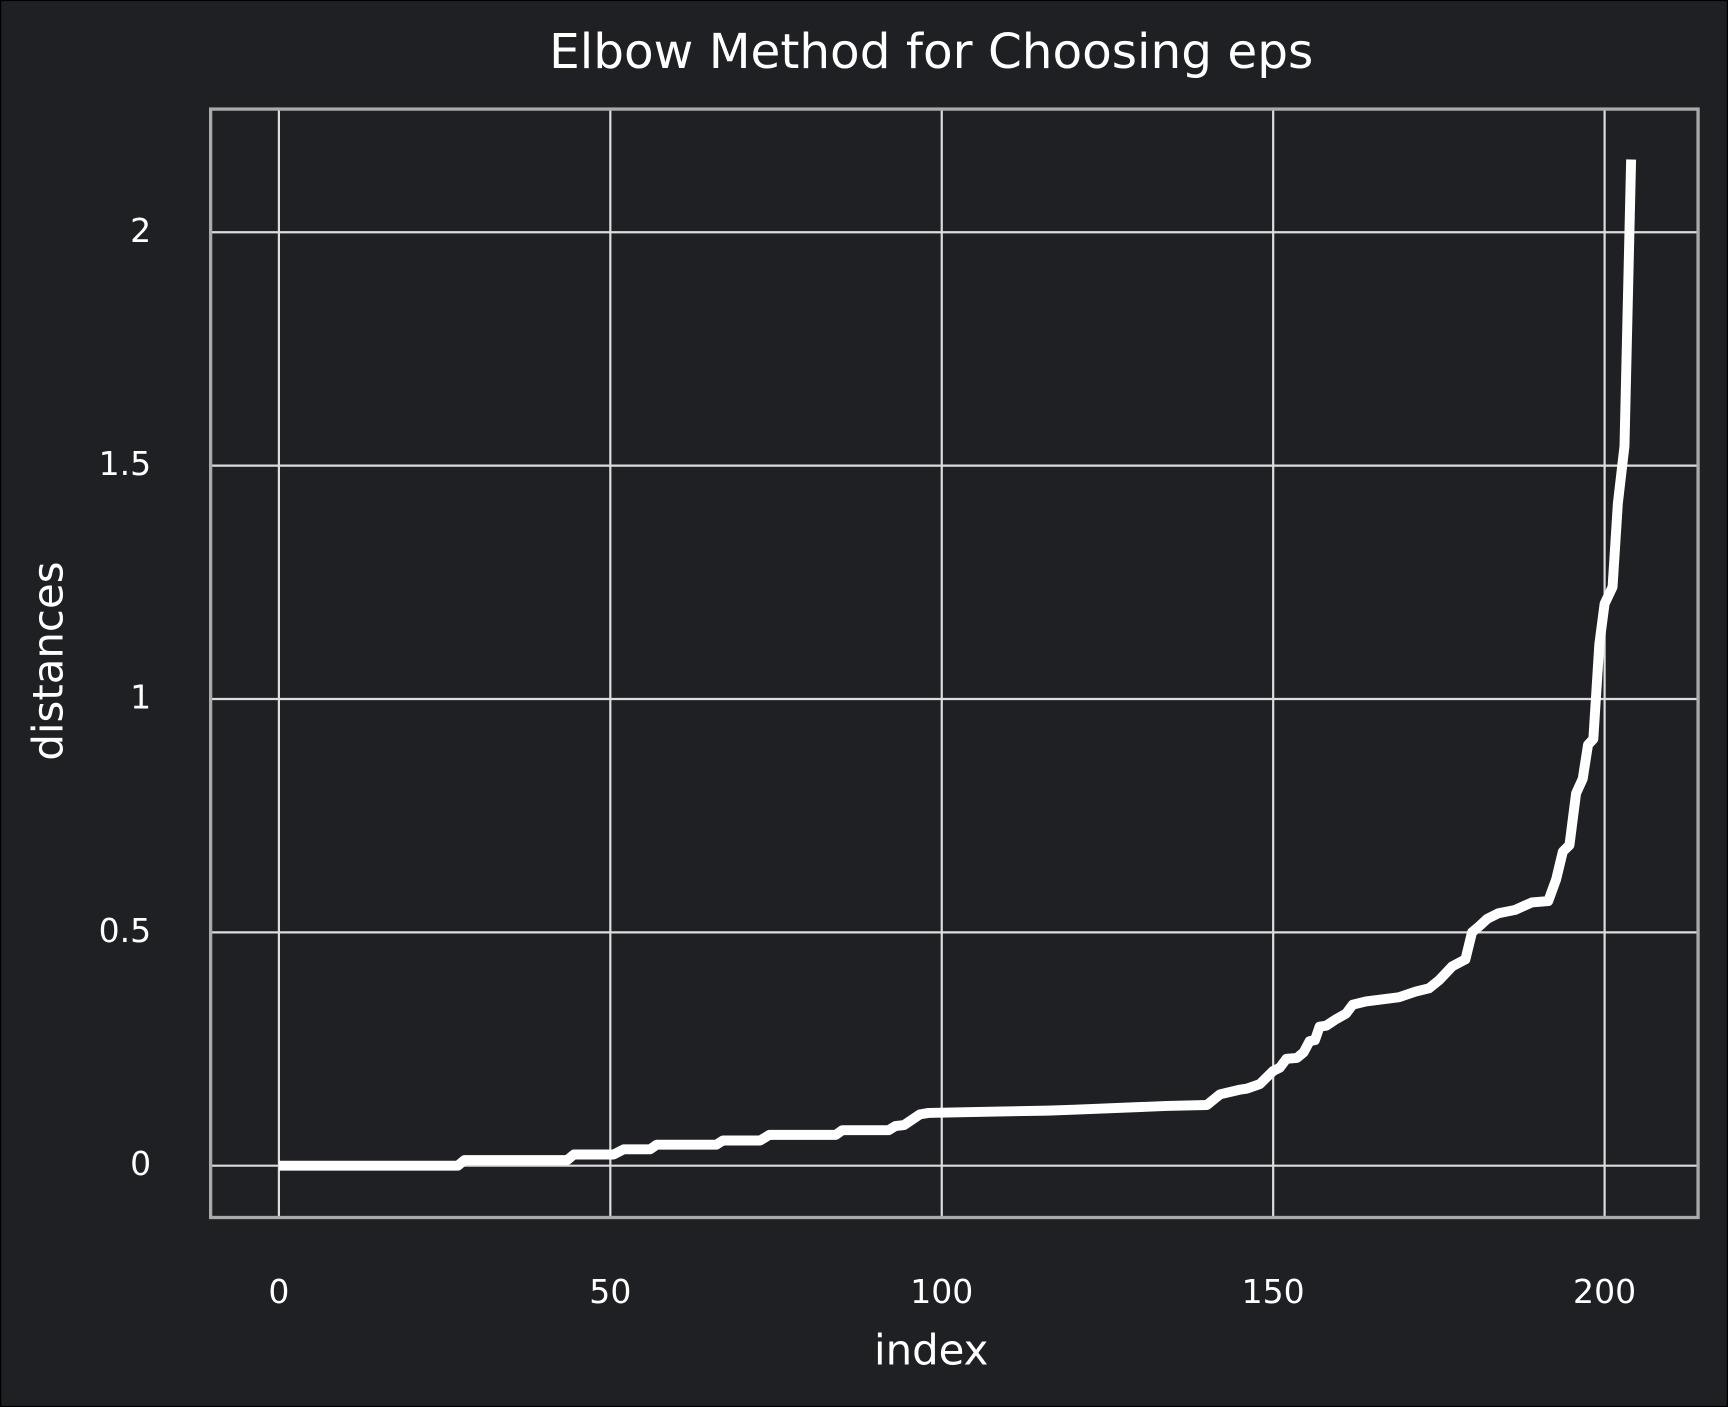  I want to click on x-tick-label: 100, so click(941, 1291).